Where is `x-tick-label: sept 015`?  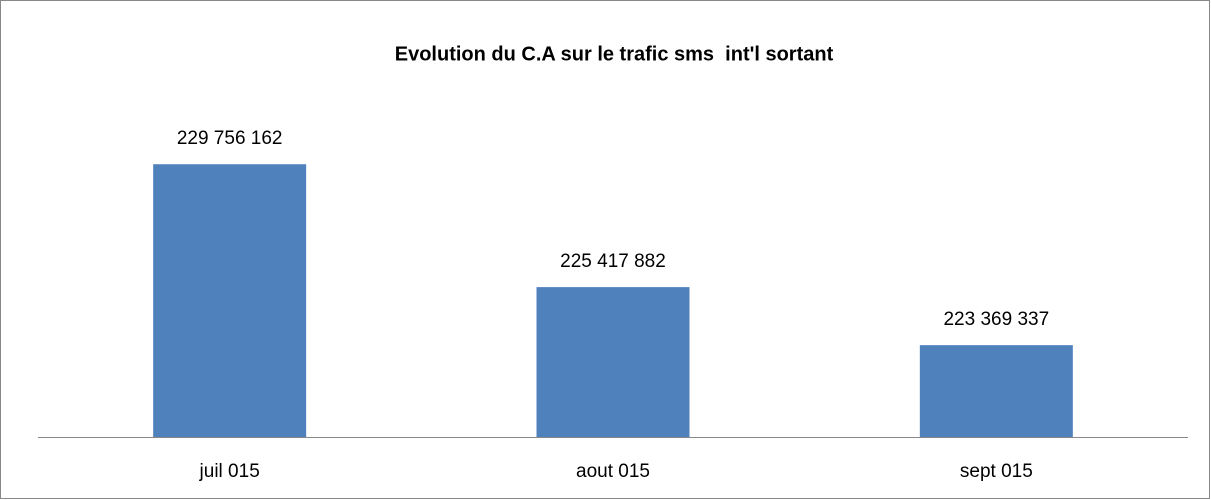
x-tick-label: sept 015 is located at coordinates (996, 471).